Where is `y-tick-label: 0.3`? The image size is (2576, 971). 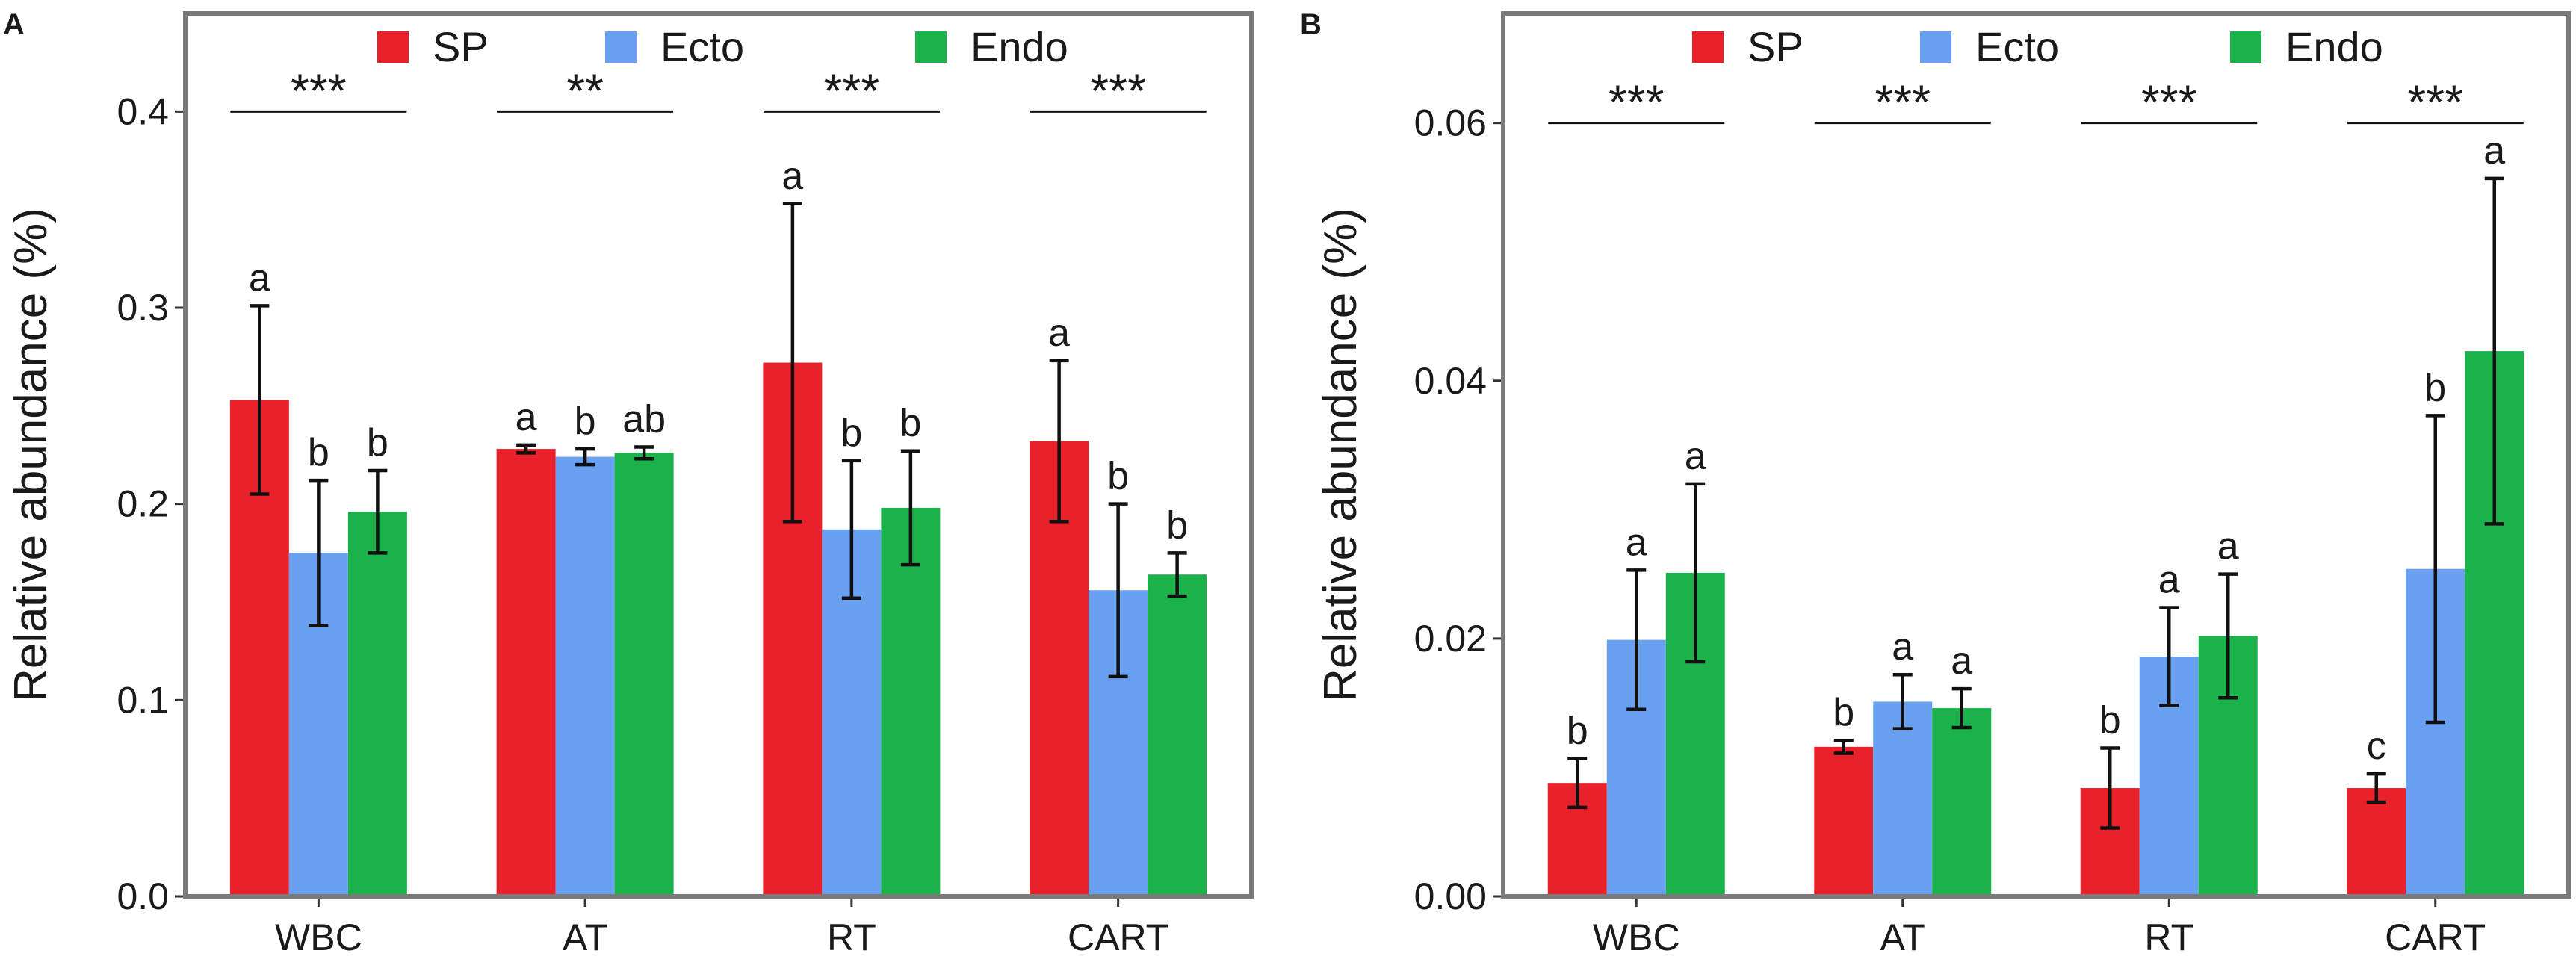
y-tick-label: 0.3 is located at coordinates (143, 308).